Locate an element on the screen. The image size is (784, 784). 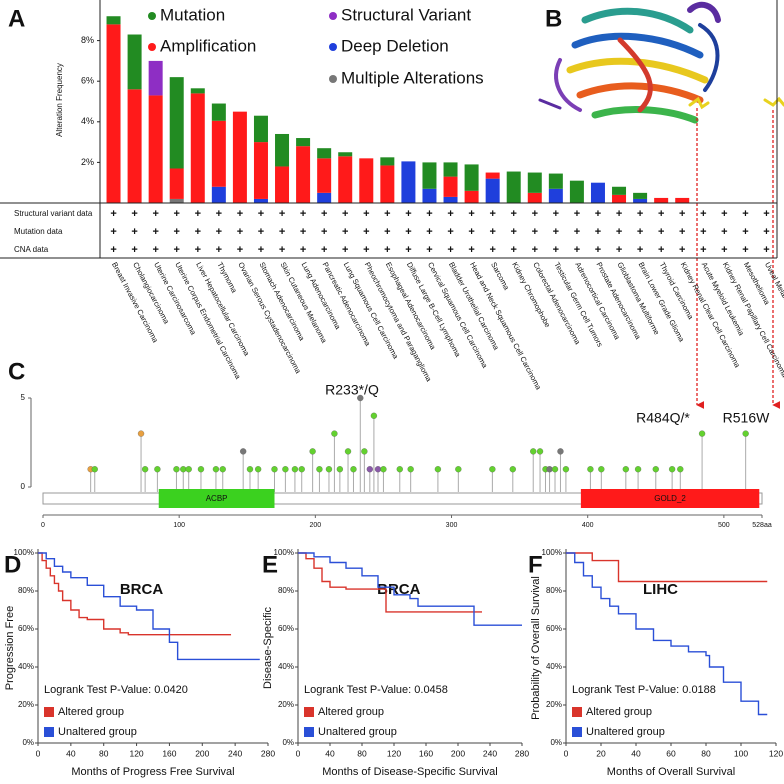
x-tick-label: 500 is located at coordinates (724, 525).